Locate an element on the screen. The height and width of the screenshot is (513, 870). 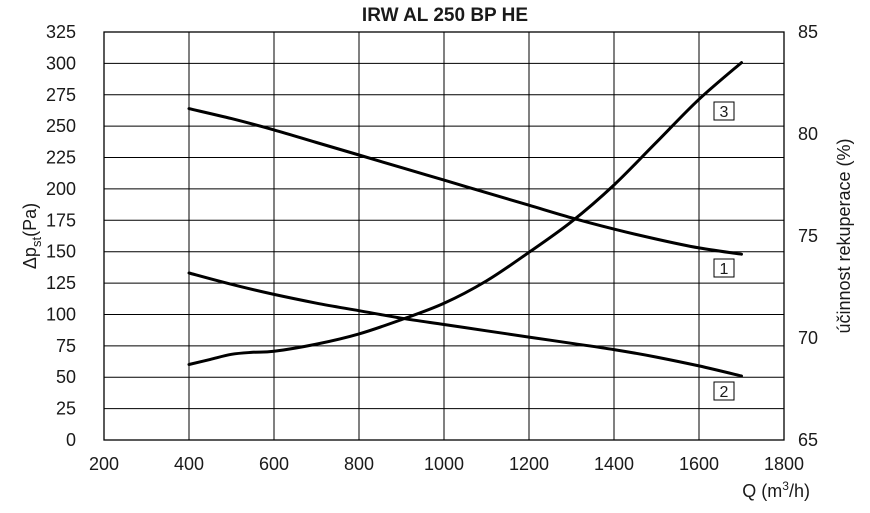
x-tick-label: 1800 is located at coordinates (784, 464).